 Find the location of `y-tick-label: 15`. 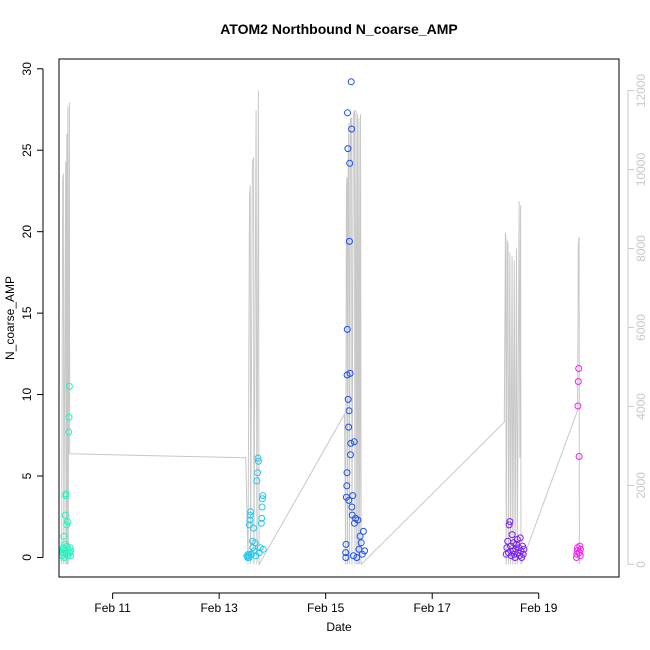

y-tick-label: 15 is located at coordinates (27, 313).